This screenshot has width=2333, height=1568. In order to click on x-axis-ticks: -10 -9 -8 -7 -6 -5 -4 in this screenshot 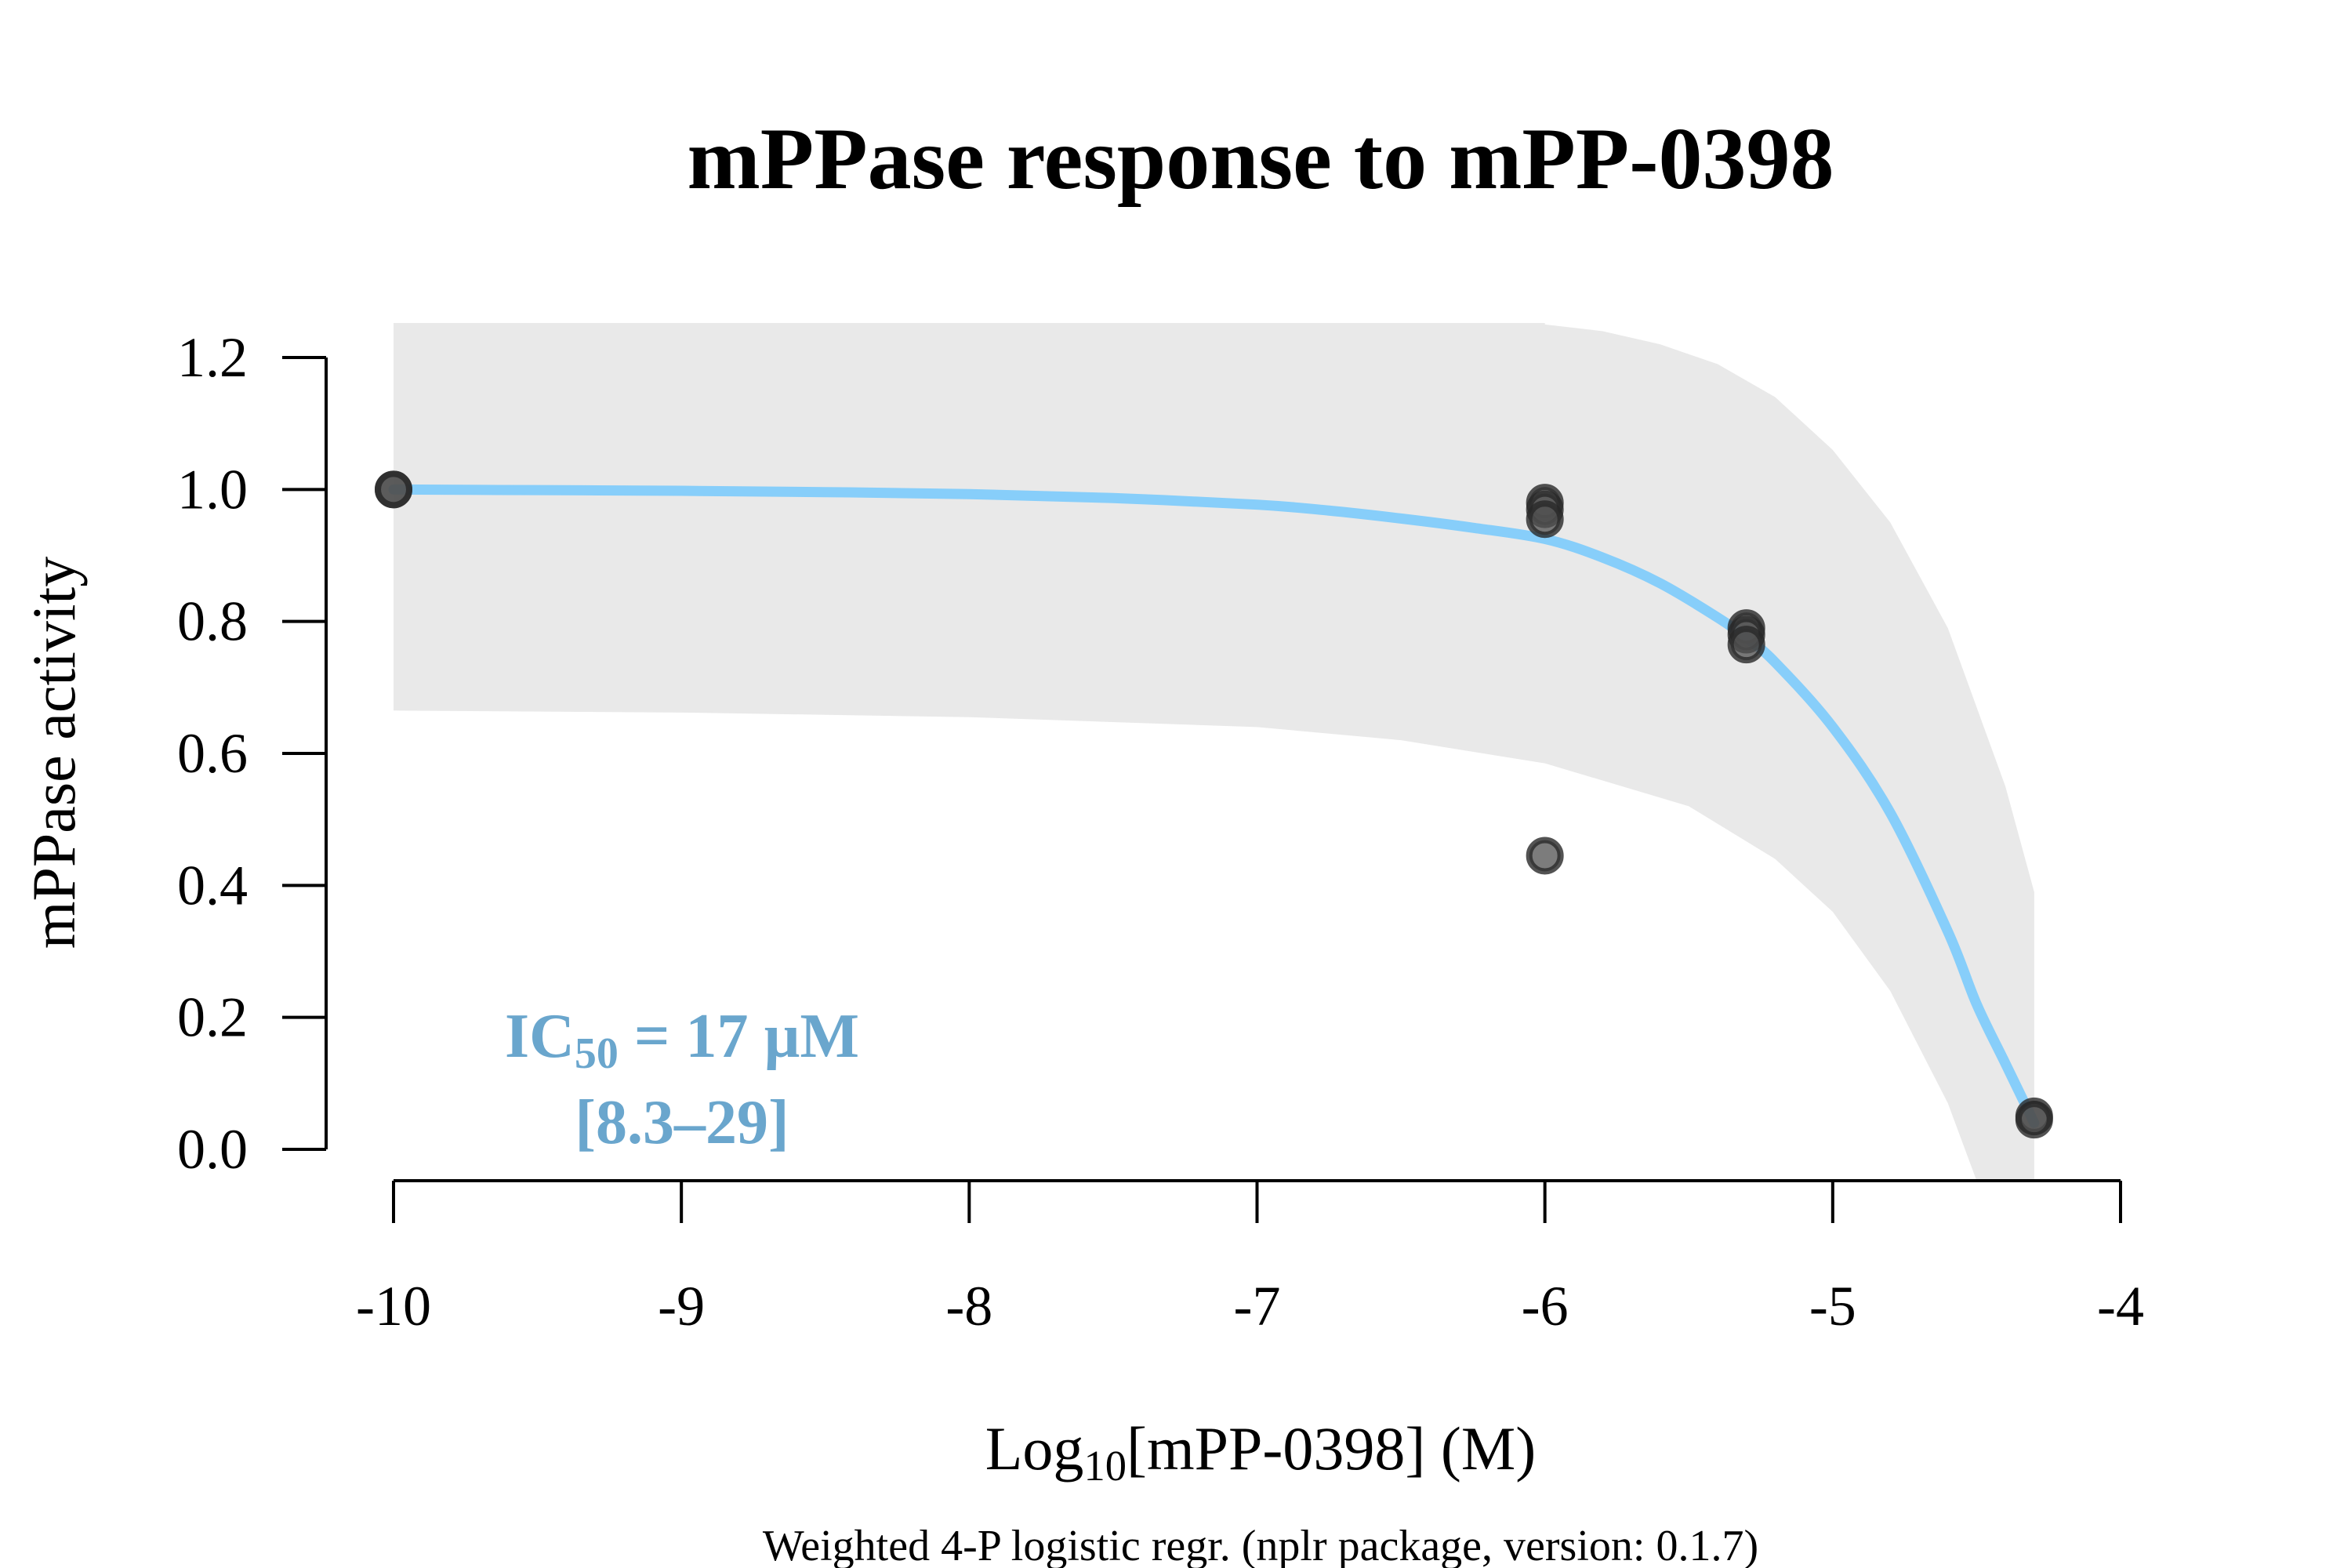, I will do `click(1250, 1259)`.